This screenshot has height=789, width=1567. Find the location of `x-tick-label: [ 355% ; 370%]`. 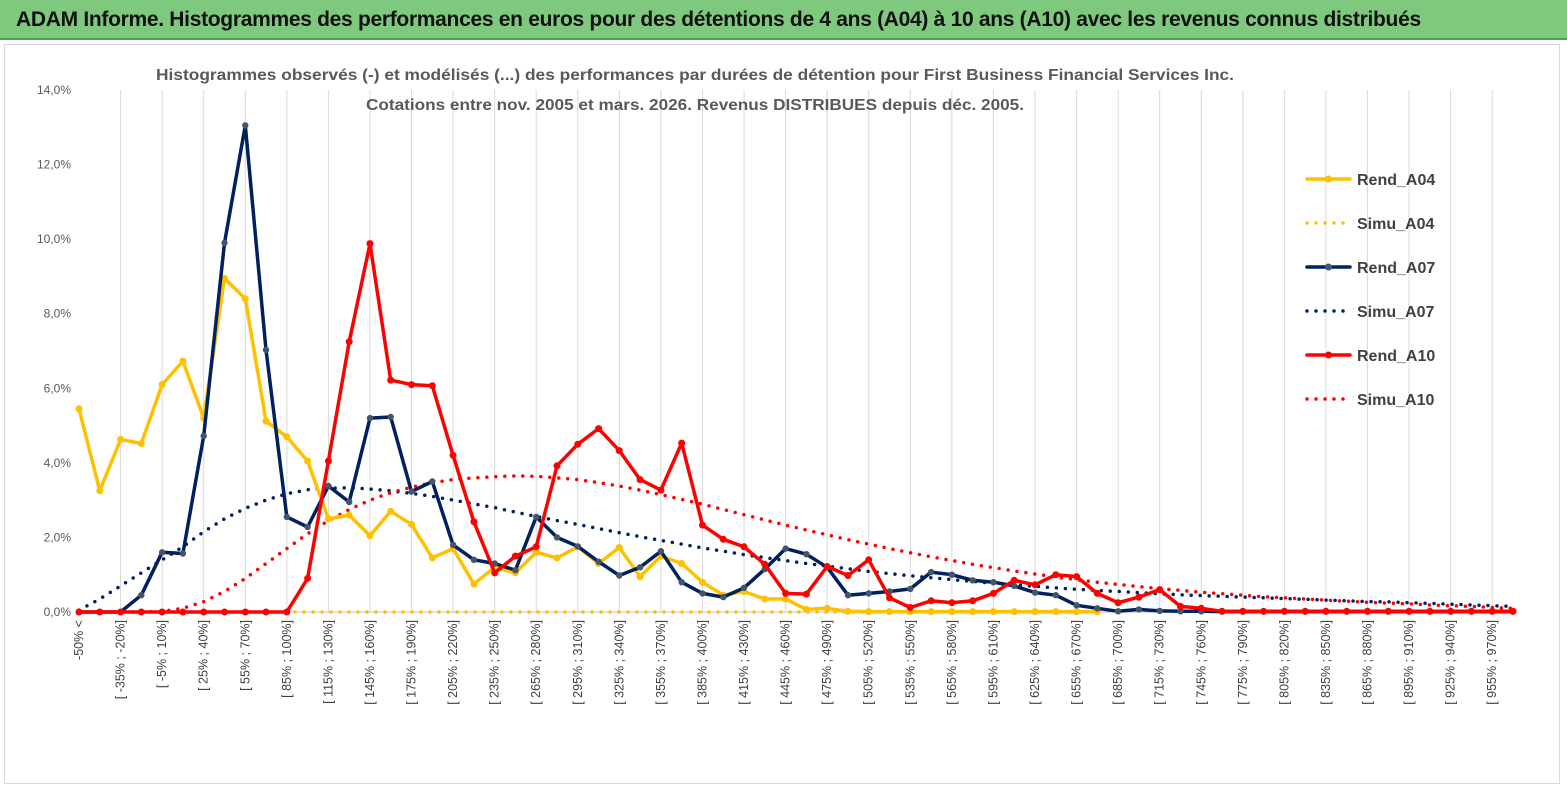

x-tick-label: [ 355% ; 370%] is located at coordinates (661, 662).